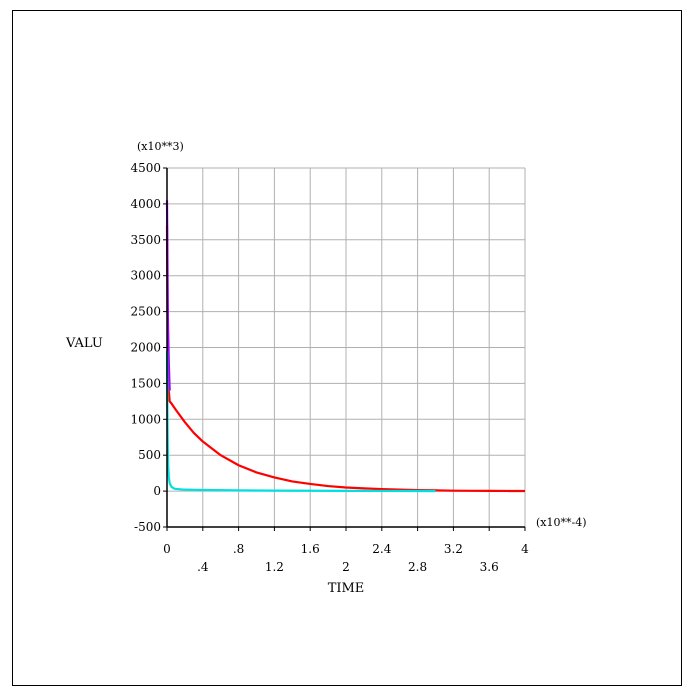 The width and height of the screenshot is (695, 698). I want to click on y-tick-label: 0, so click(157, 491).